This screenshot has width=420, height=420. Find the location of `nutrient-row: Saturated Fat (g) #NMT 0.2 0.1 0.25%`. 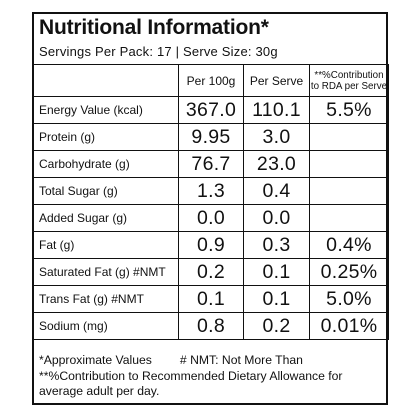

nutrient-row: Saturated Fat (g) #NMT 0.2 0.1 0.25% is located at coordinates (210, 272).